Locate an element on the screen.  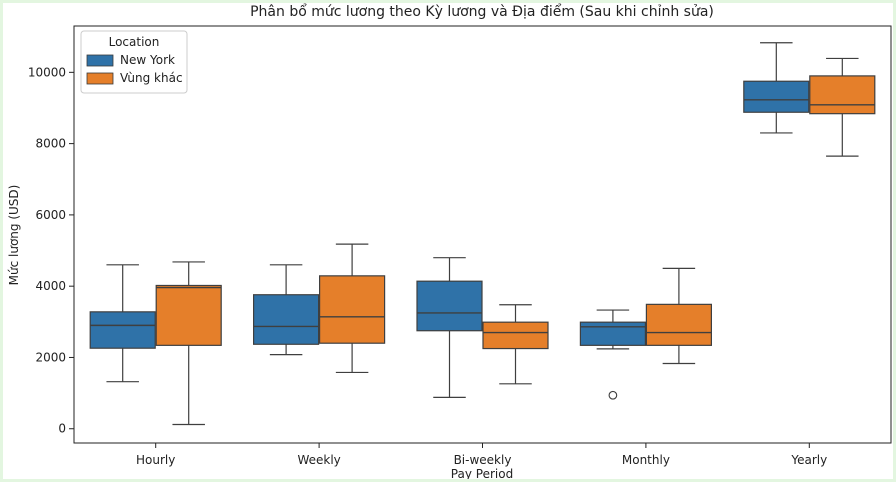
legend: Location New York Vùng khác is located at coordinates (134, 62).